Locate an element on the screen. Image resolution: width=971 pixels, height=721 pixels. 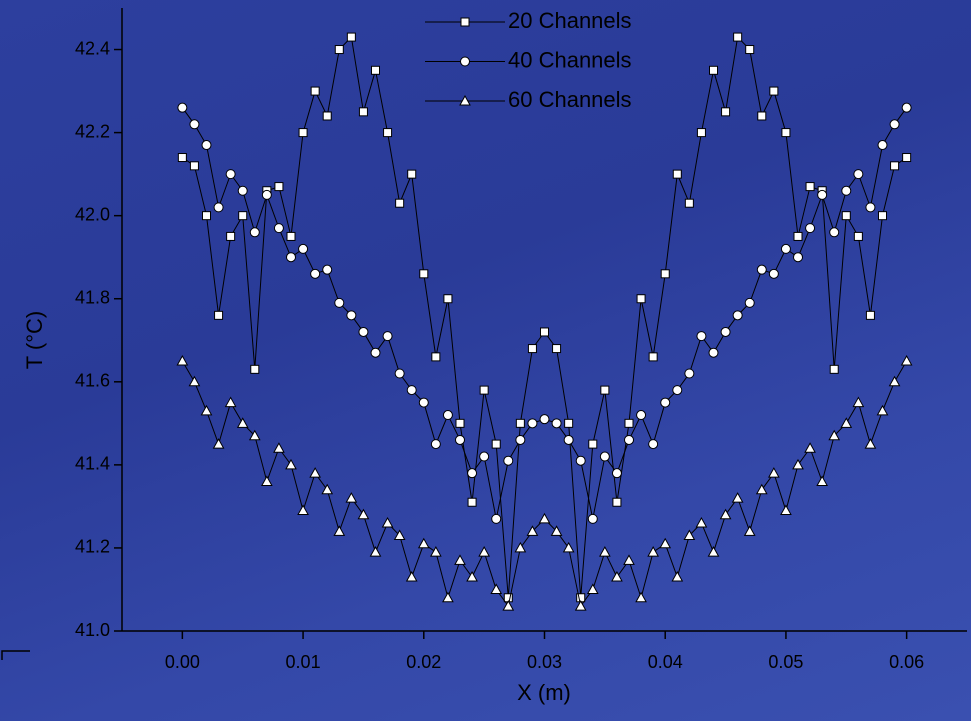
legend-label: 60 Channels is located at coordinates (570, 99).